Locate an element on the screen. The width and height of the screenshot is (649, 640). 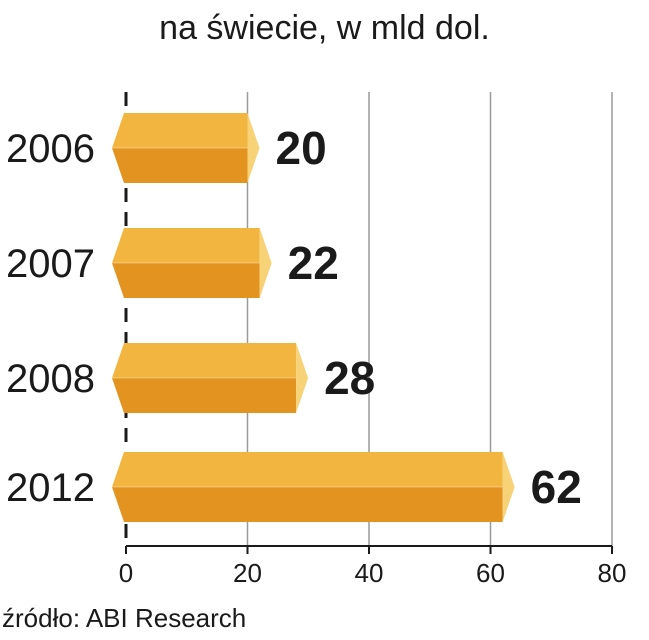
category-label: 2008 is located at coordinates (50, 379).